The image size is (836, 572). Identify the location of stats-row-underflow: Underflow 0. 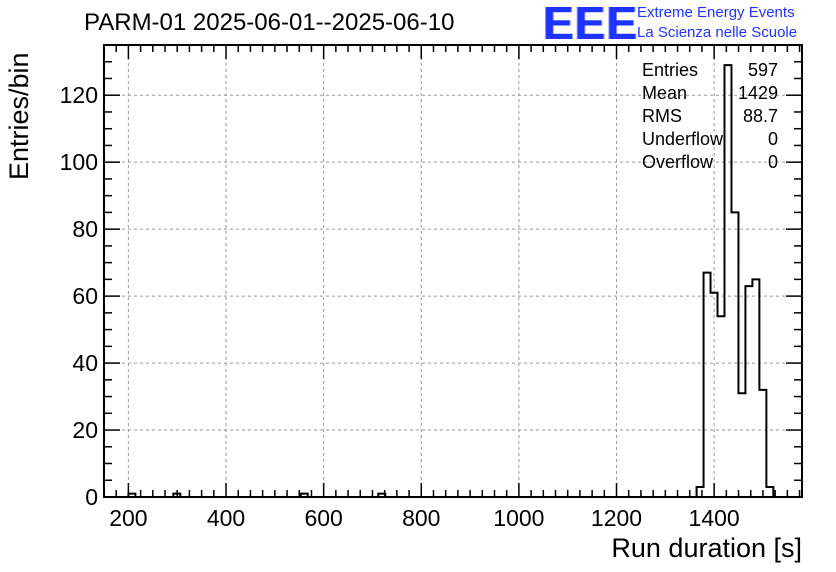
(710, 139).